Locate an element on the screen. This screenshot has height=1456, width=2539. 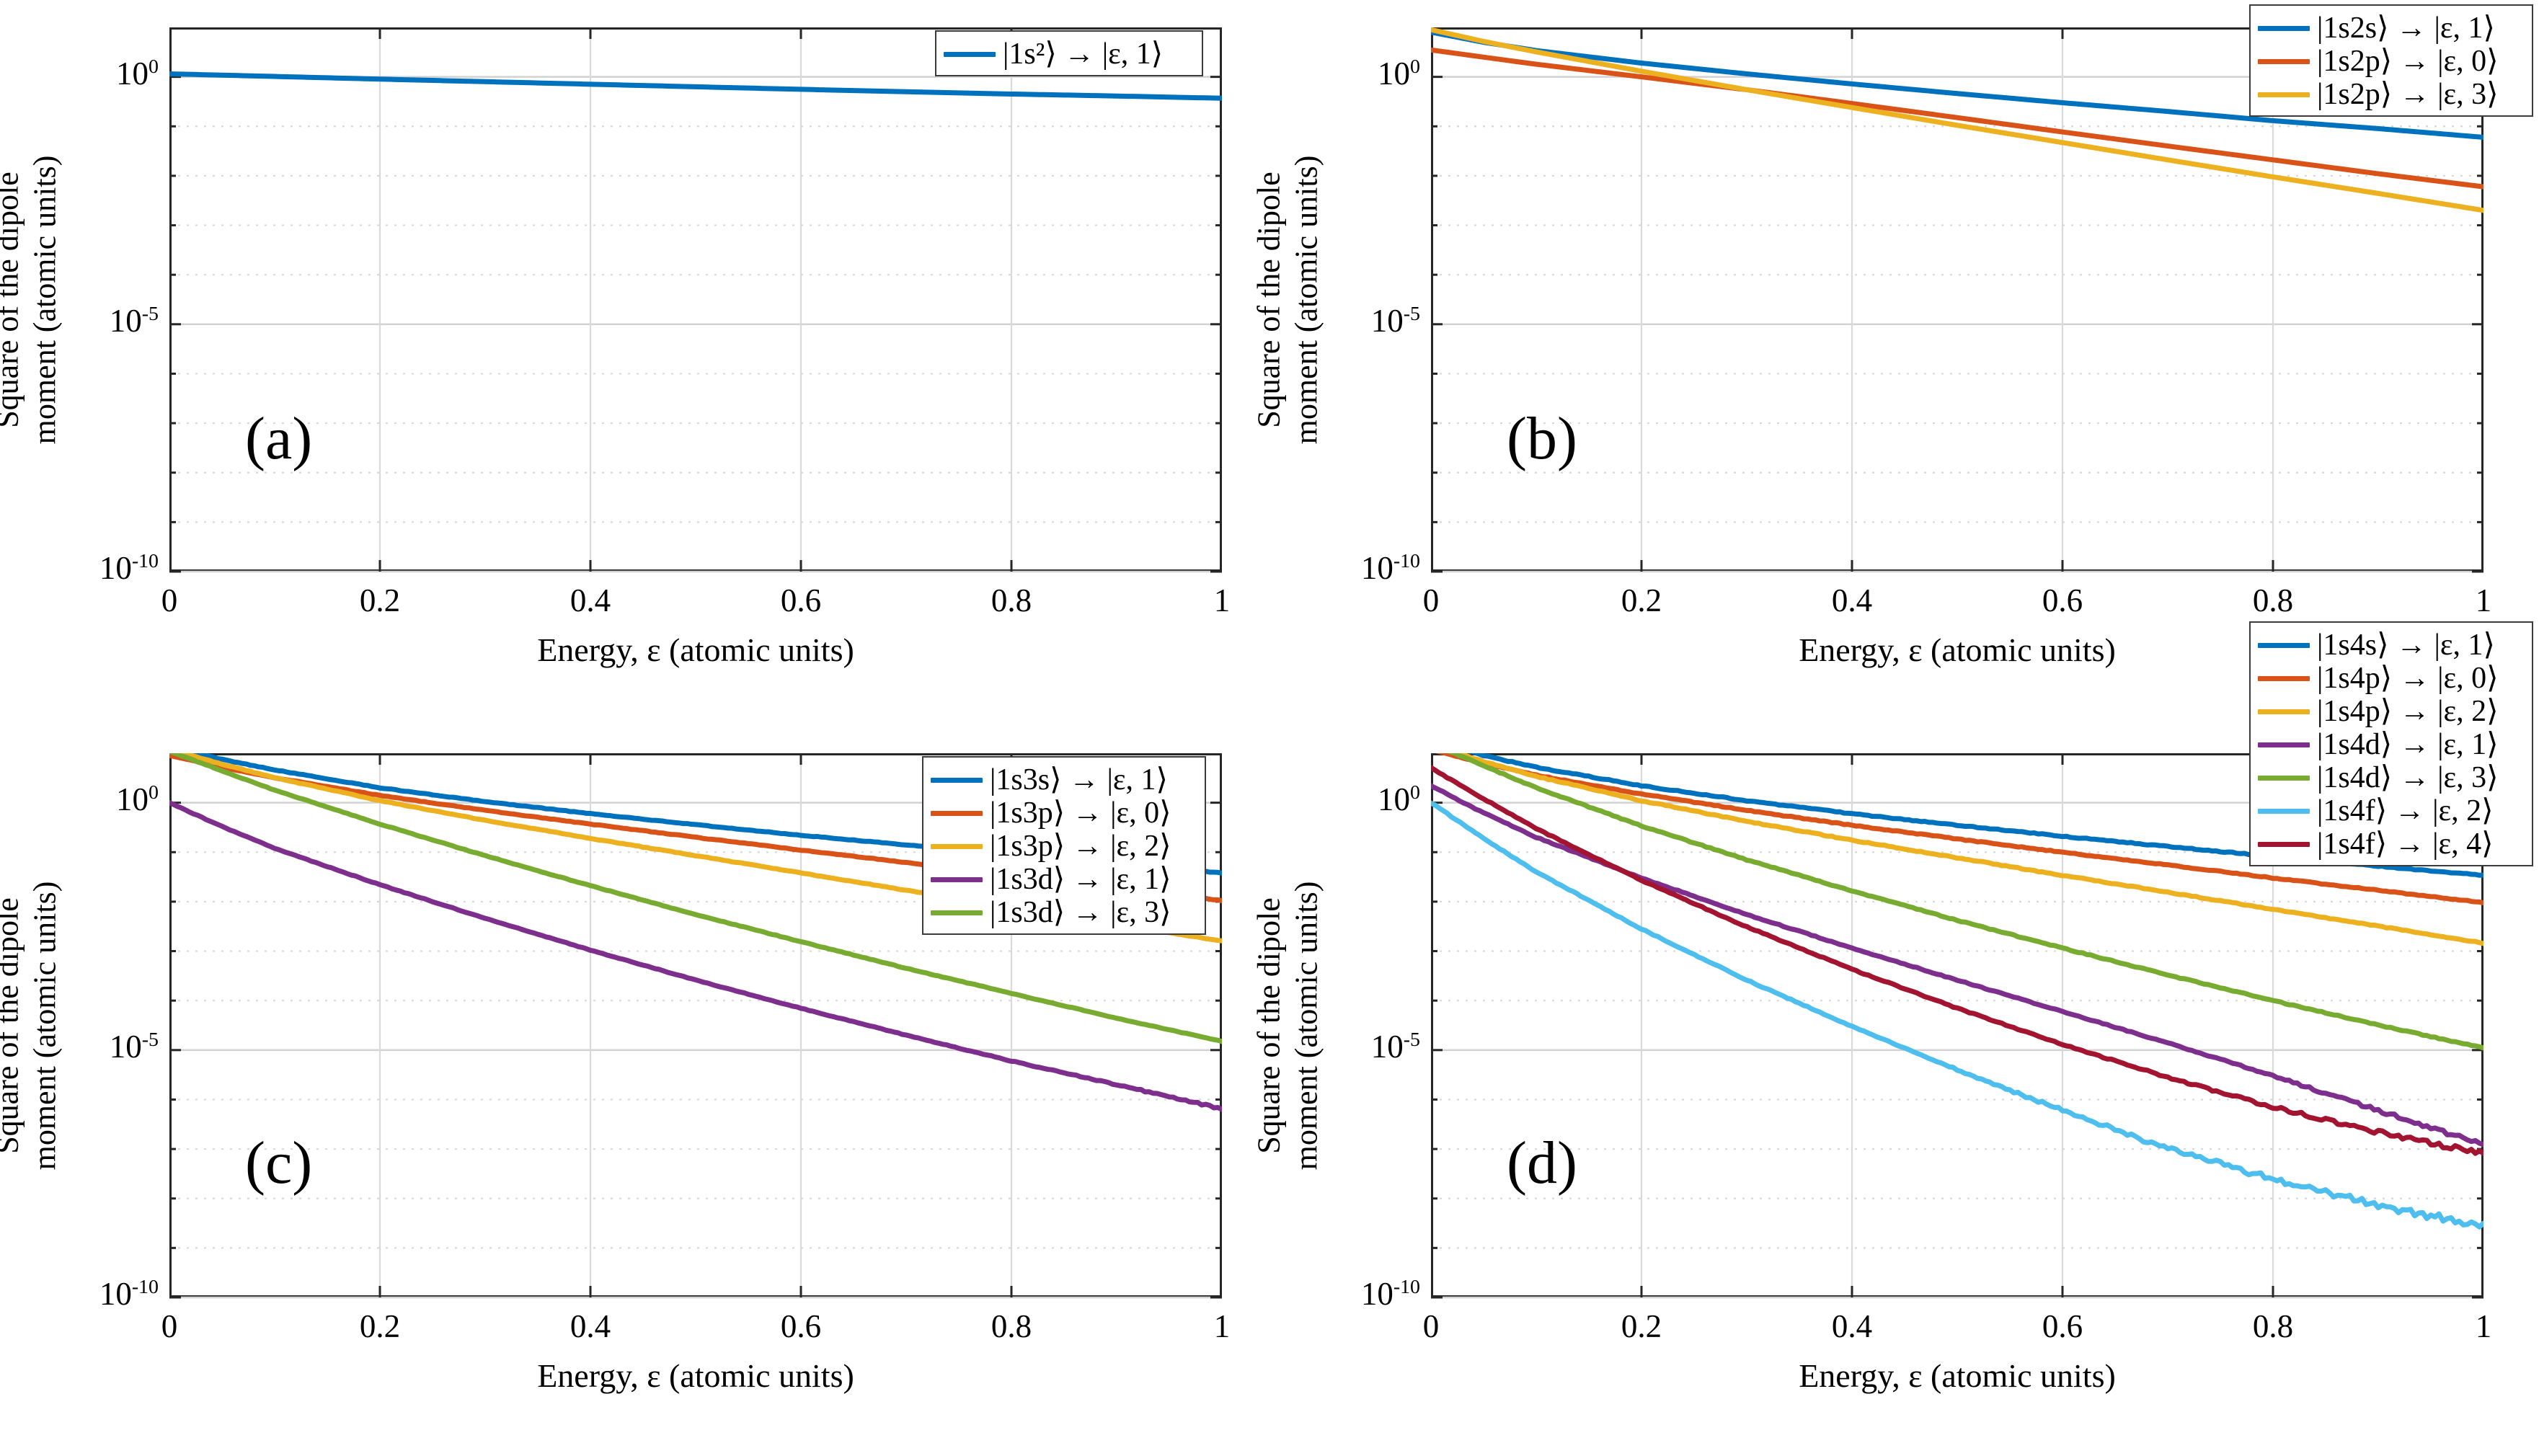
legend-item: |1s3s⟩ → |ε, 1⟩ is located at coordinates (1063, 779).